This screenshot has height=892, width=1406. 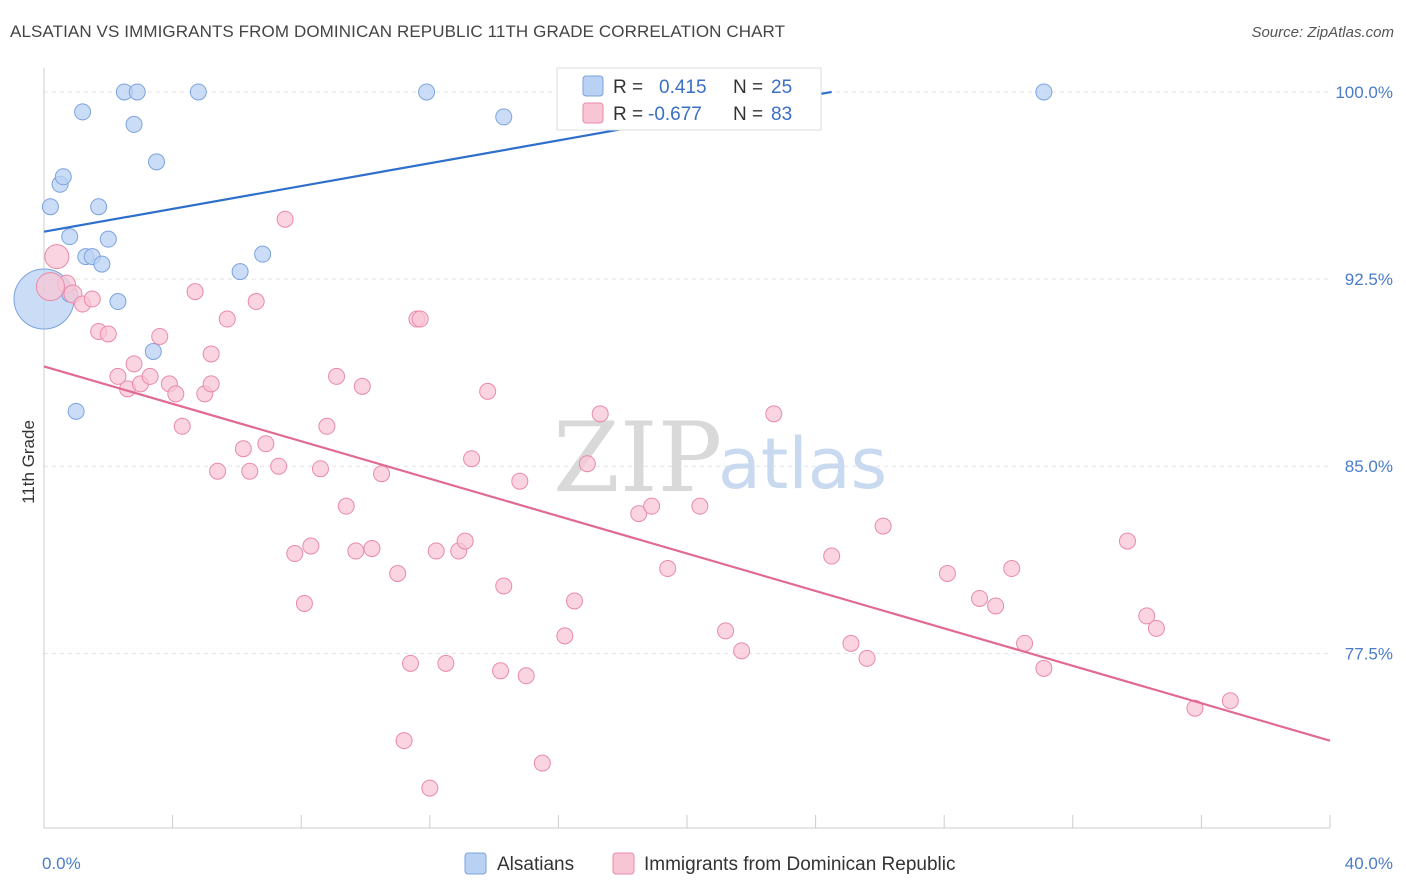 What do you see at coordinates (475, 863) in the screenshot?
I see `legend-bottom-swatch-alsatian` at bounding box center [475, 863].